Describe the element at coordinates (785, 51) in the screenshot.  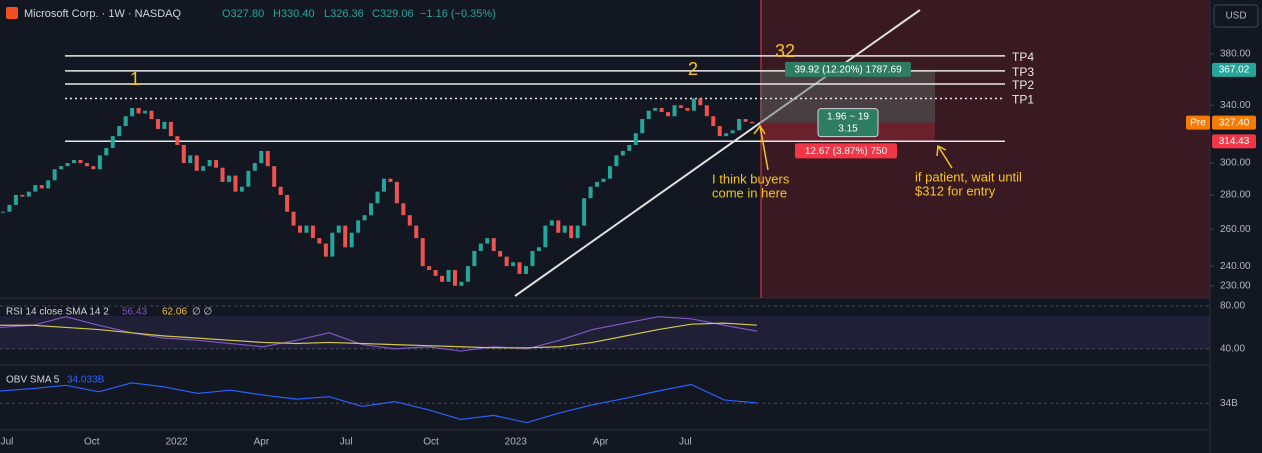
I see `annotation: 32` at that location.